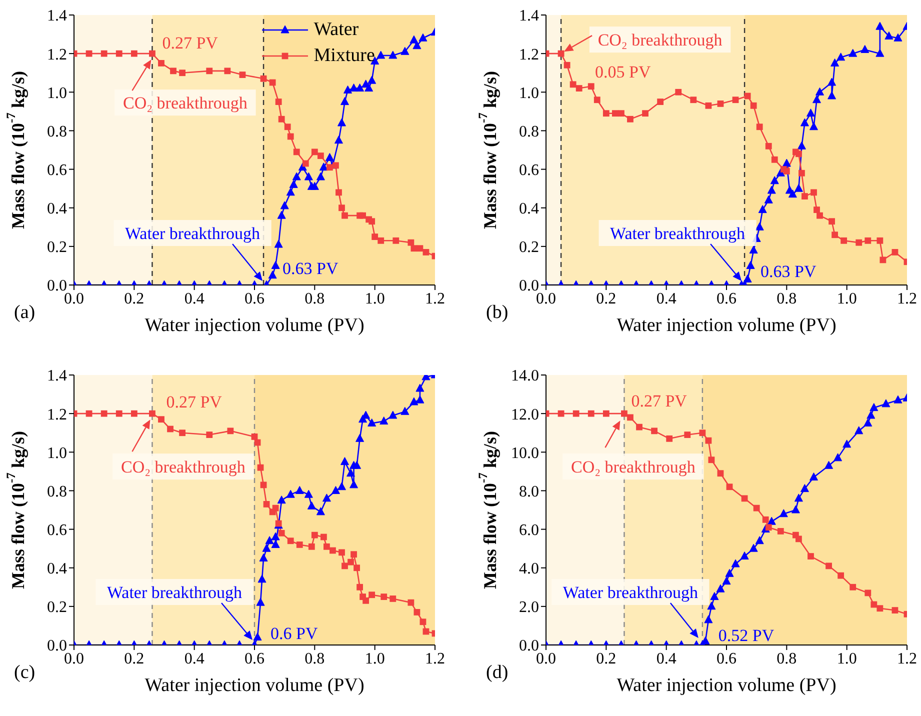  I want to click on y-tick-label: 10.0, so click(525, 453).